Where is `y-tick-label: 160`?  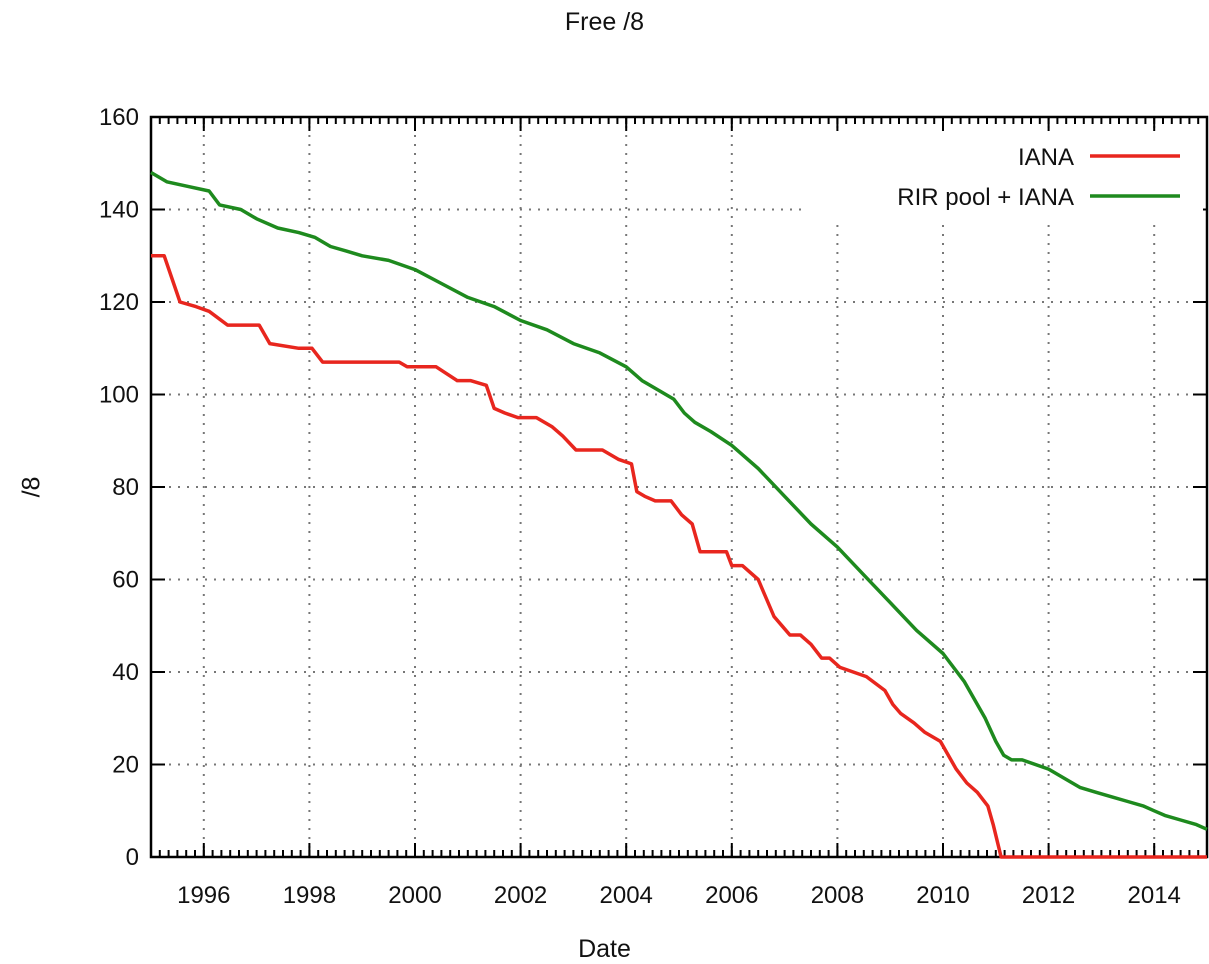 y-tick-label: 160 is located at coordinates (119, 117).